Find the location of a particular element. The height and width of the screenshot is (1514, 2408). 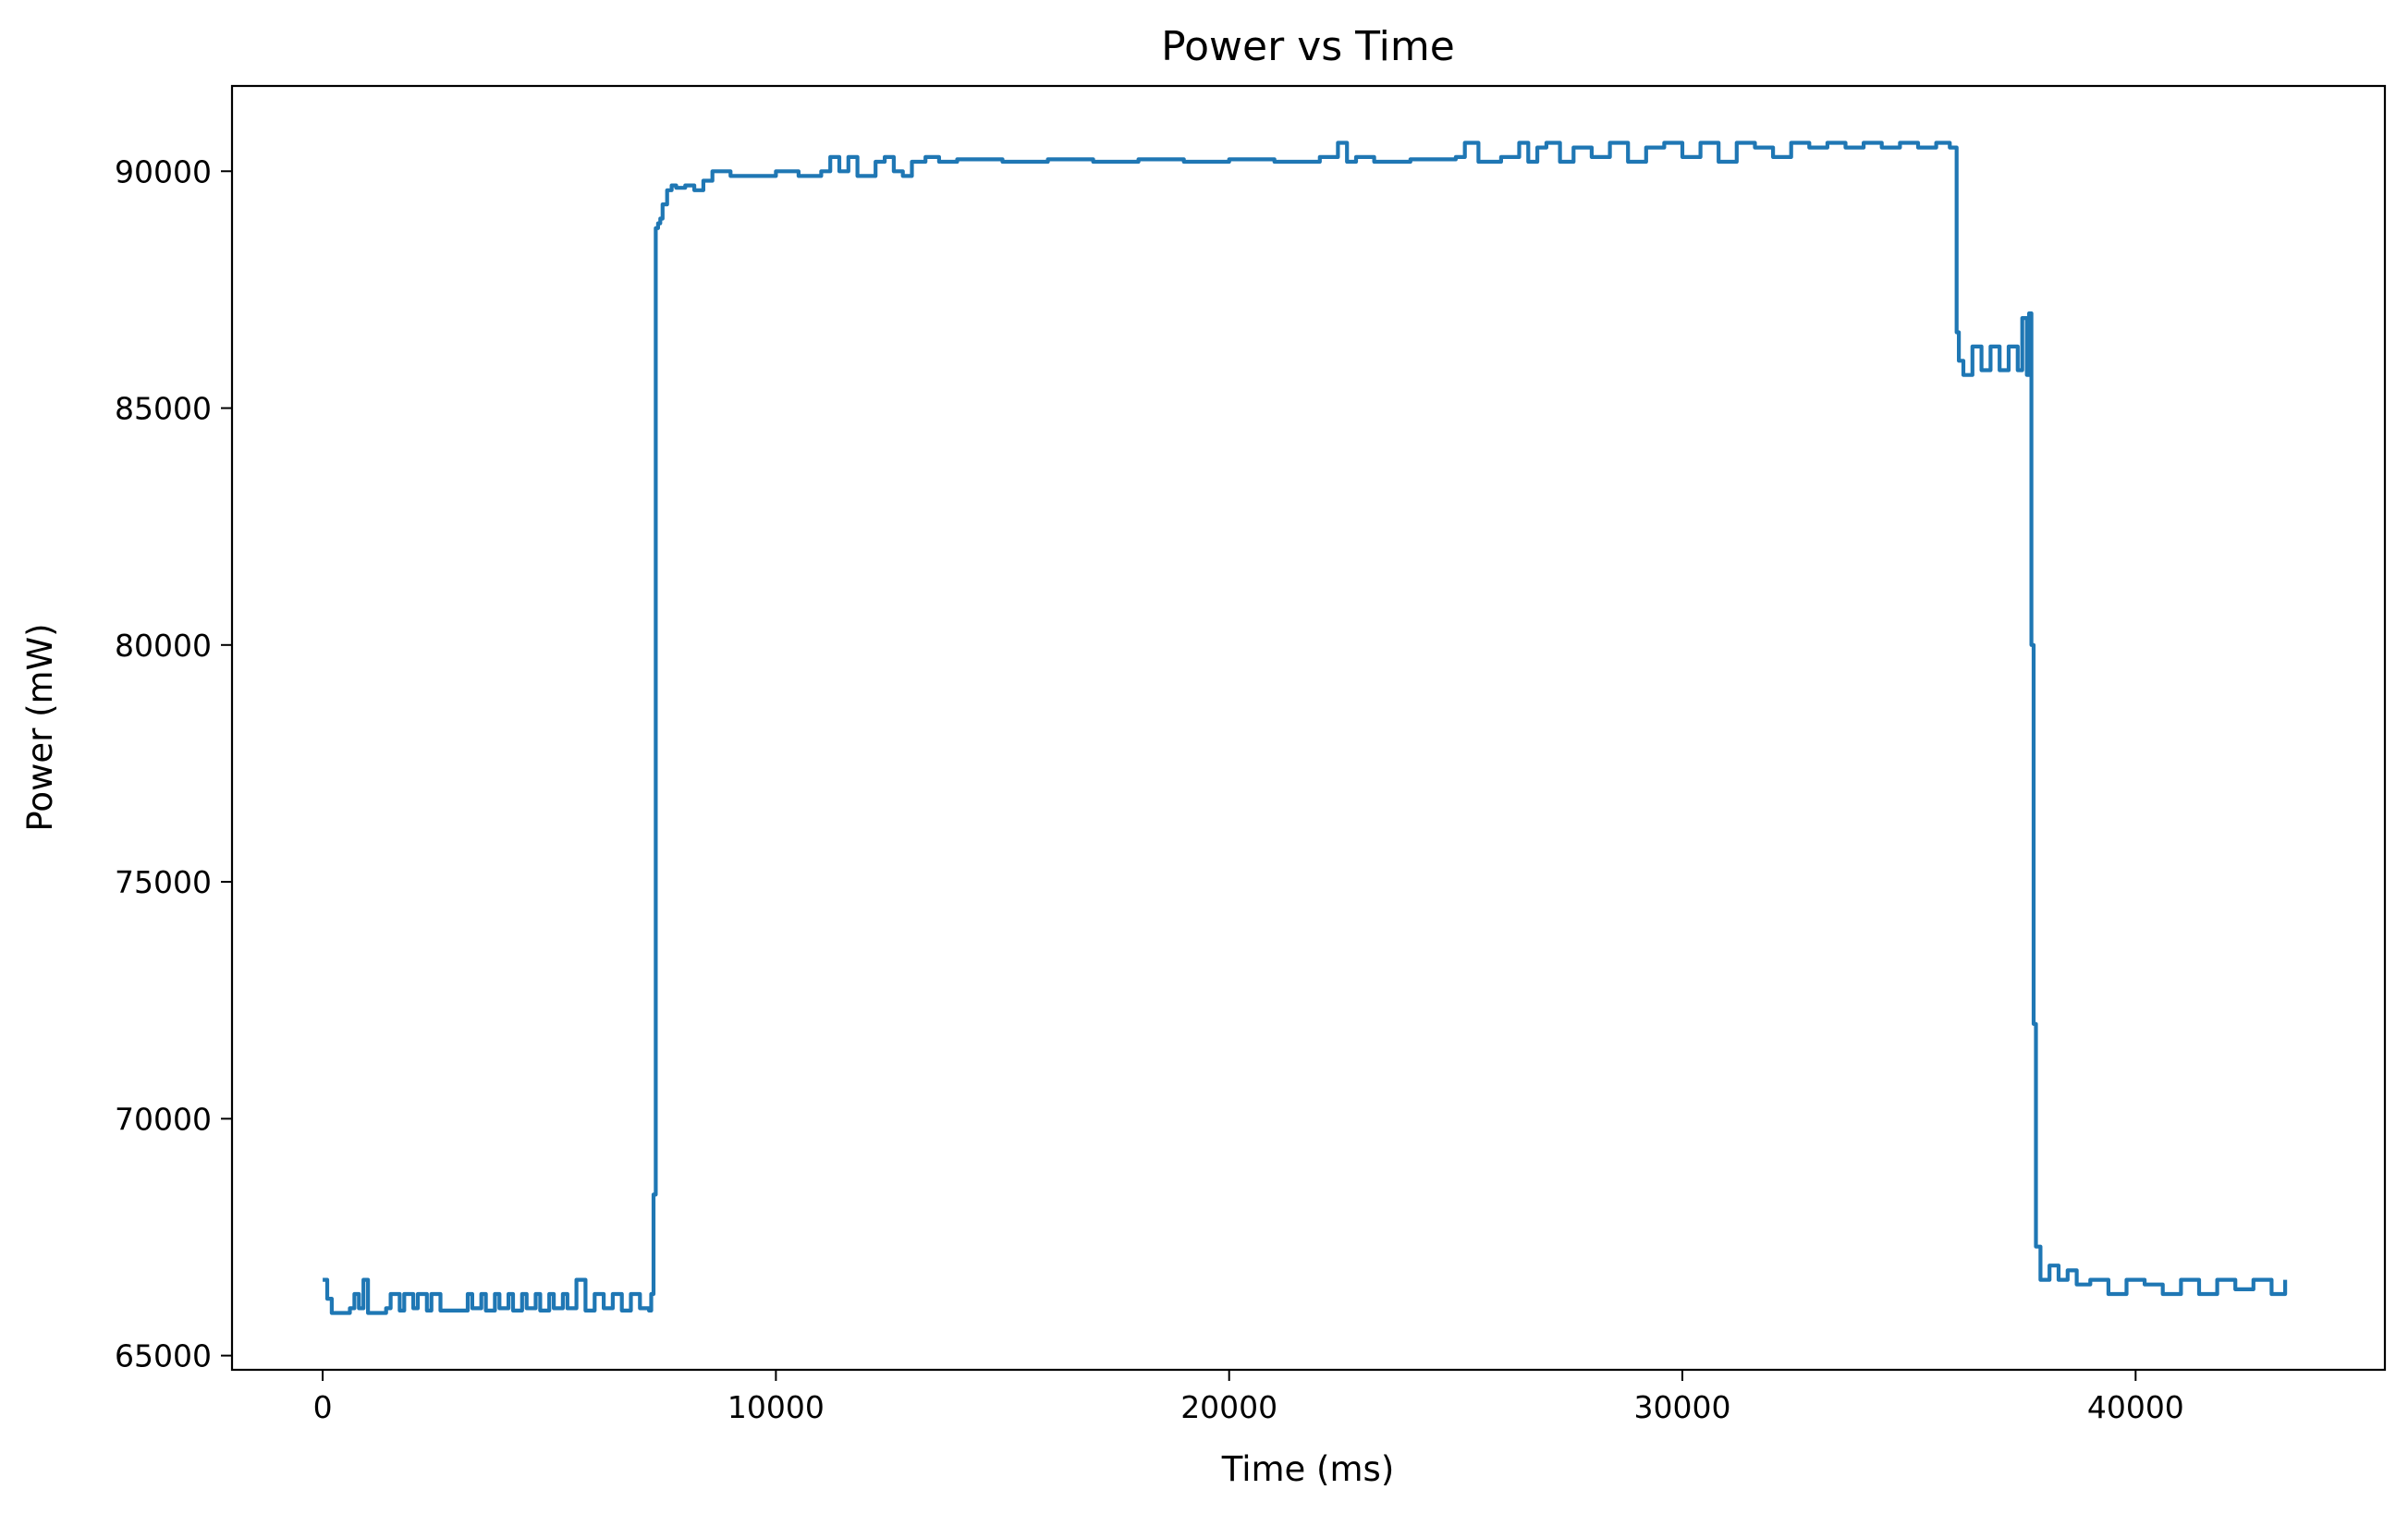

y-tick-label: 85000 is located at coordinates (163, 409).